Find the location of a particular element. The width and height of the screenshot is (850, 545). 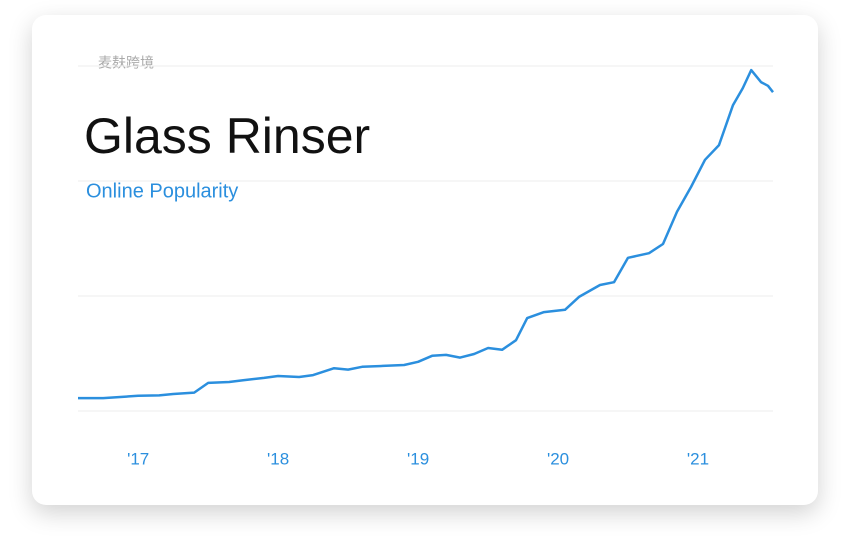

x-tick-label: '20 is located at coordinates (558, 458).